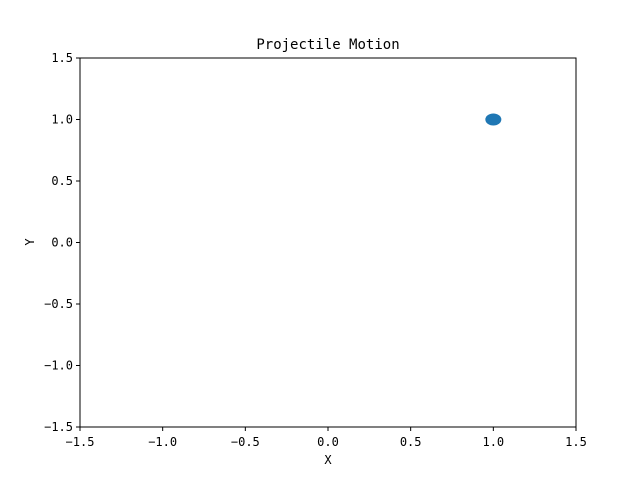 This screenshot has width=640, height=480. What do you see at coordinates (62, 181) in the screenshot?
I see `y-tick-label: 0.5` at bounding box center [62, 181].